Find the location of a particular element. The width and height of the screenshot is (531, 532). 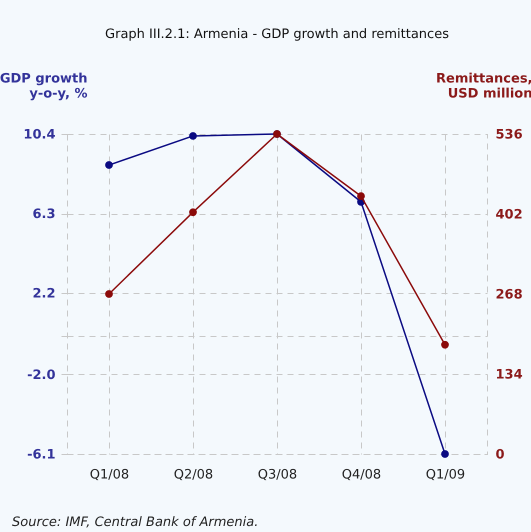

source-note: Source: IMF, Central Bank of Armenia. is located at coordinates (135, 522).